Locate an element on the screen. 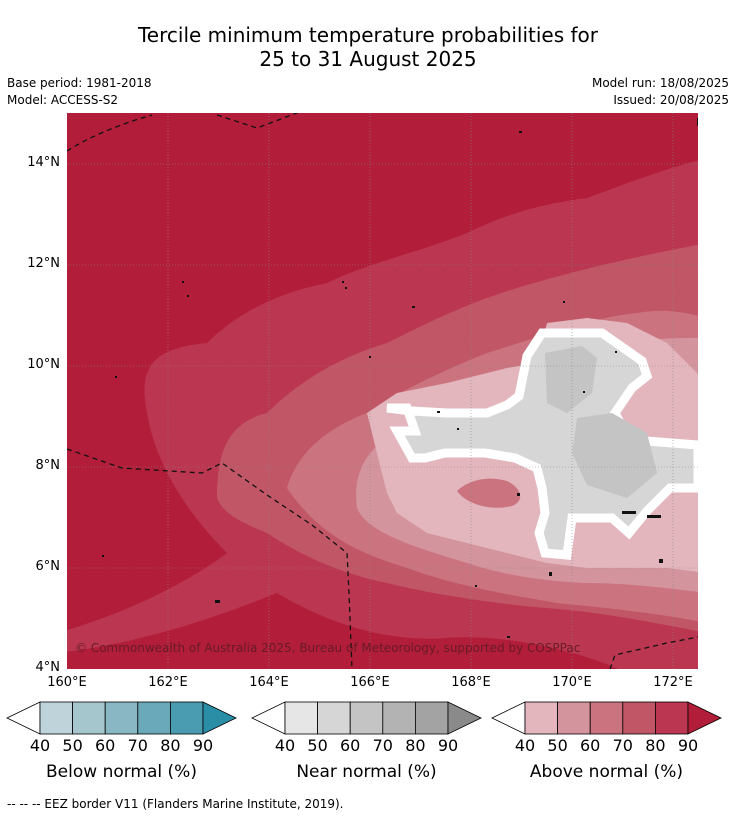 The image size is (736, 816). below-normal-colorbar is located at coordinates (121, 718).